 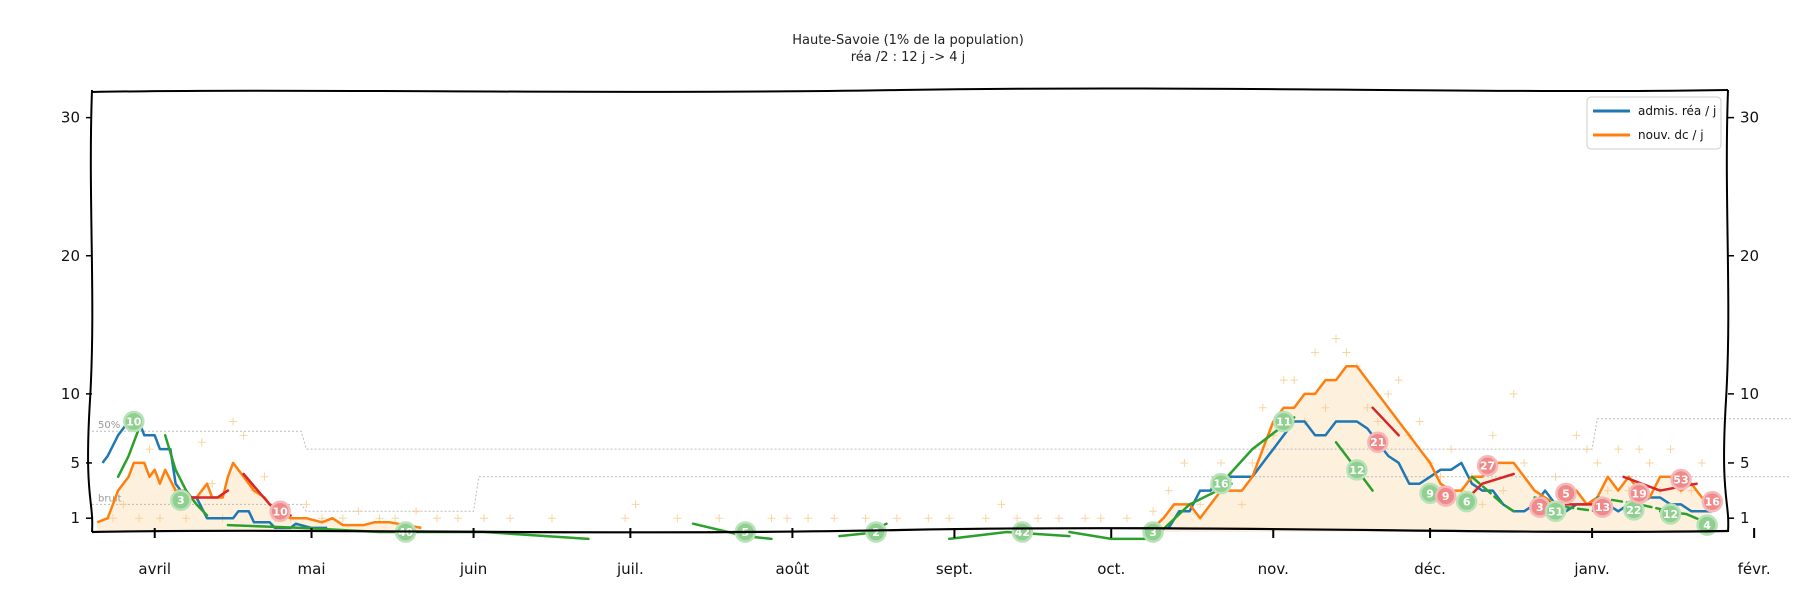 What do you see at coordinates (75, 463) in the screenshot?
I see `ytick-label-left-1: 5` at bounding box center [75, 463].